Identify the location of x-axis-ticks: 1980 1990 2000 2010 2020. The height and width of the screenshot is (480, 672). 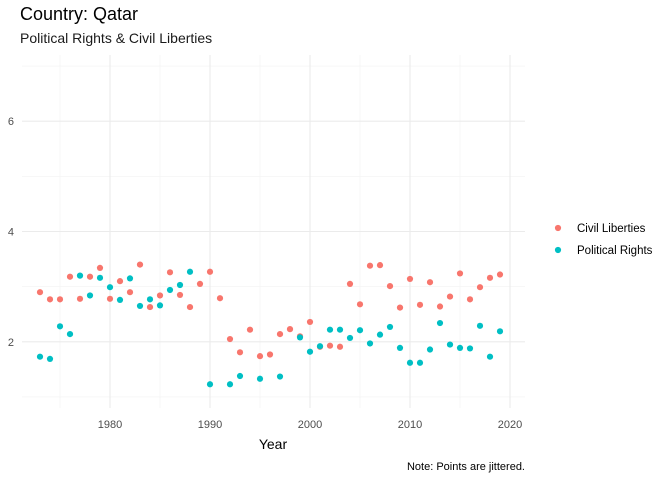
(310, 425).